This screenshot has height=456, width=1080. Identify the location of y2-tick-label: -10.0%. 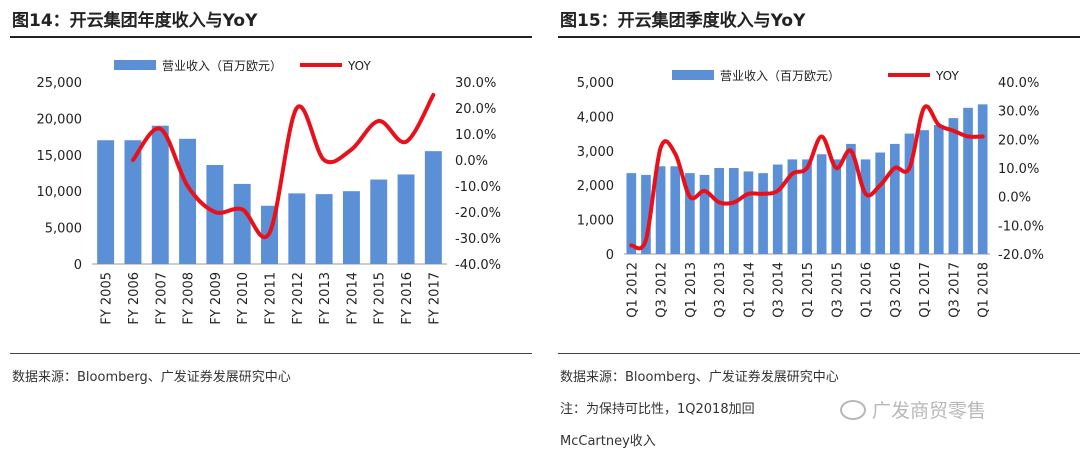
(478, 187).